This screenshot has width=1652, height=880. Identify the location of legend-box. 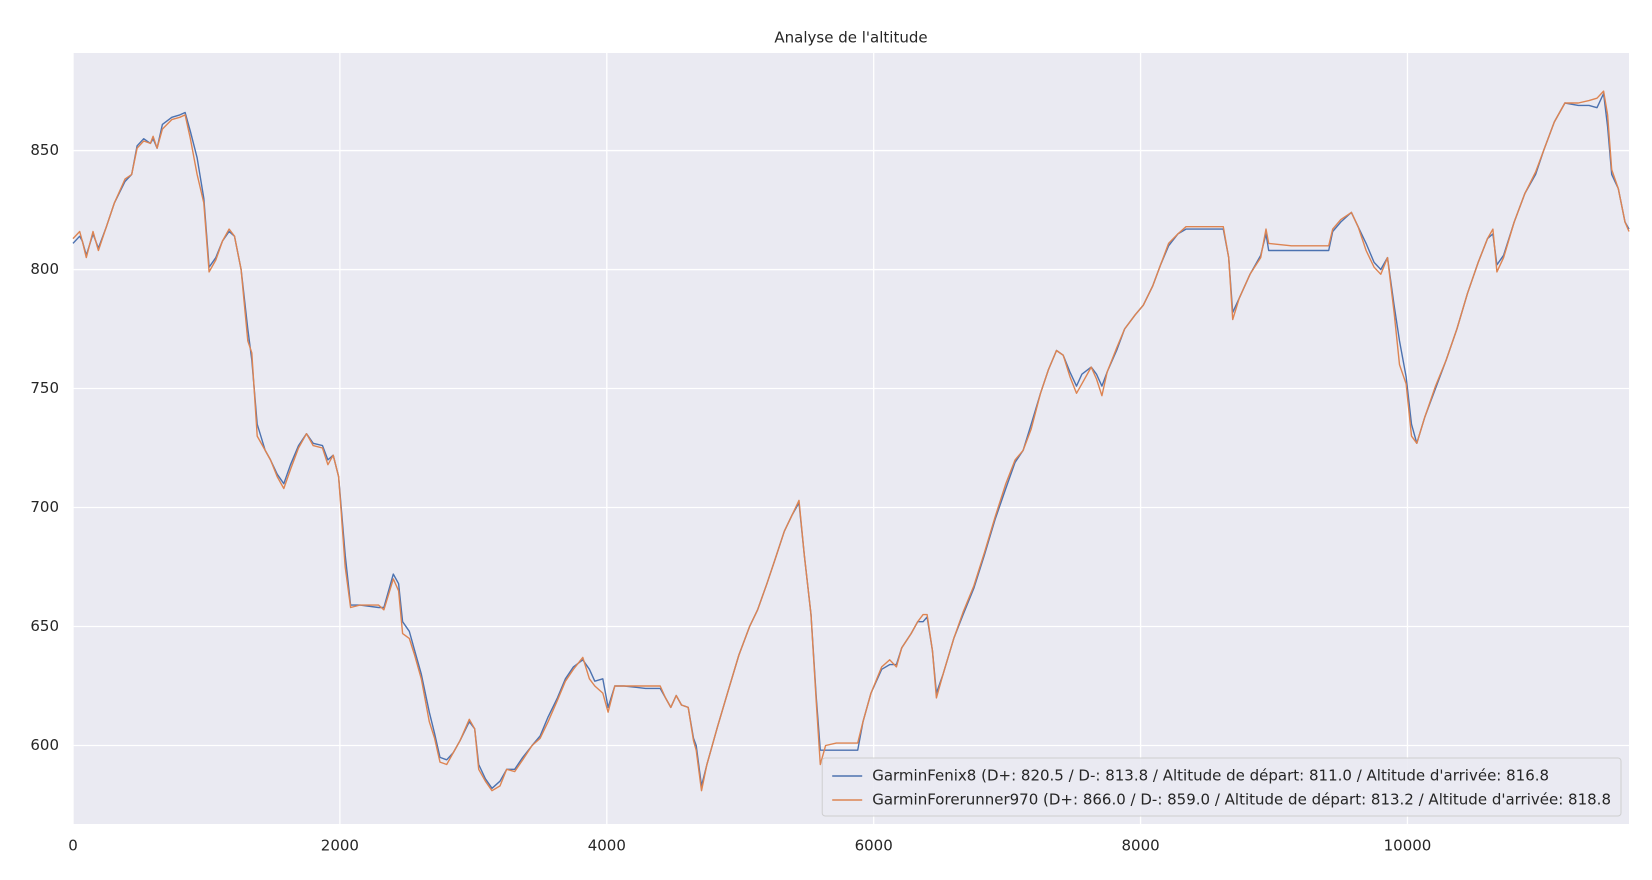
(1221, 787).